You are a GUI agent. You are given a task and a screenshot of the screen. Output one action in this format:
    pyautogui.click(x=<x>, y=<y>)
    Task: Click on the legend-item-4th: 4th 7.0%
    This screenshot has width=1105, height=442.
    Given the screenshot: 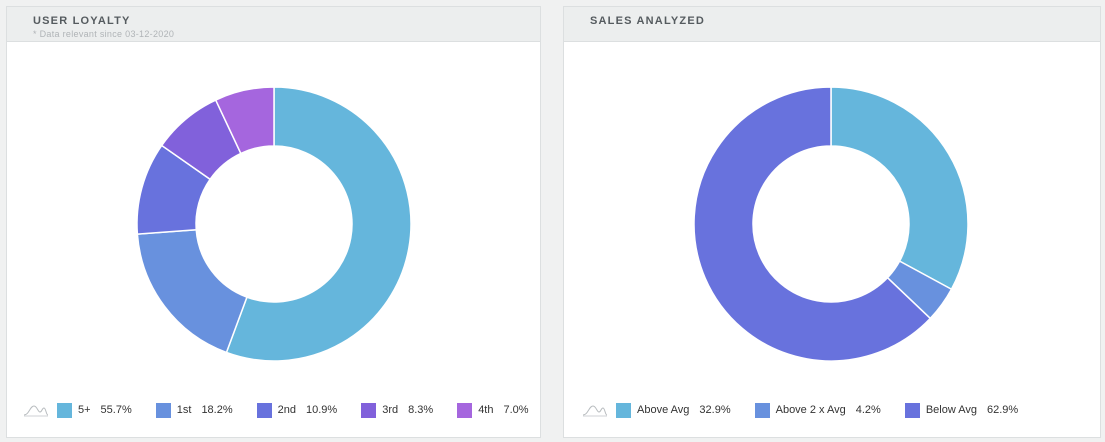 What is the action you would take?
    pyautogui.click(x=493, y=410)
    